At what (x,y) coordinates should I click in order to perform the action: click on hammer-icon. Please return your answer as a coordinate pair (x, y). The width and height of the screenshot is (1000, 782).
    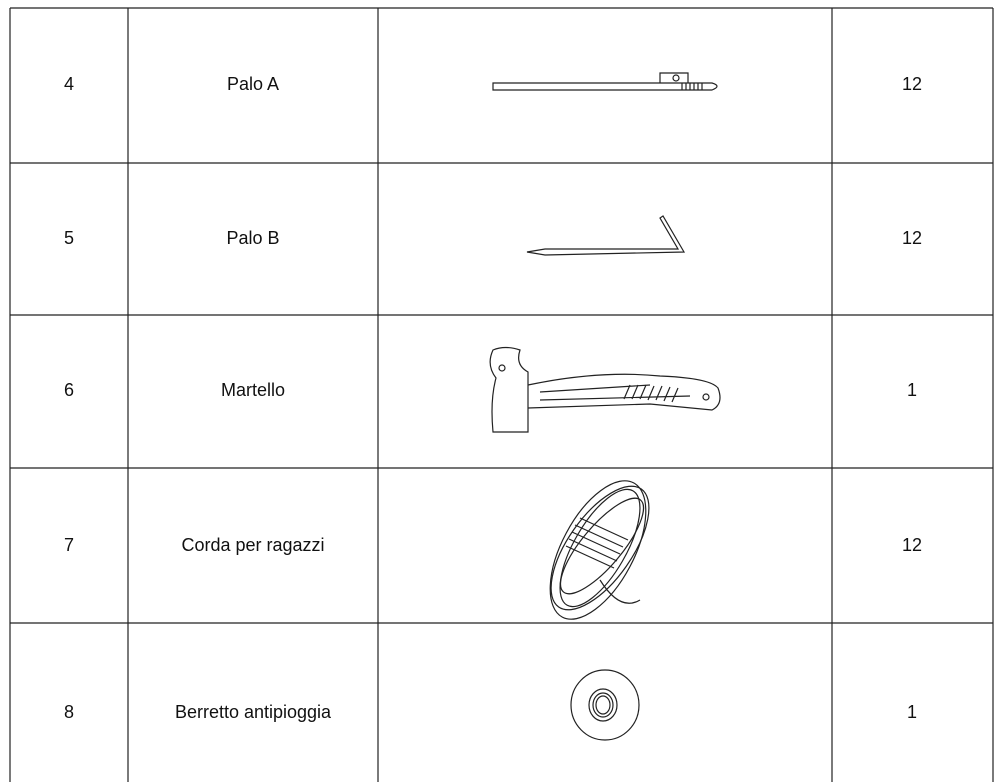
    Looking at the image, I should click on (605, 389).